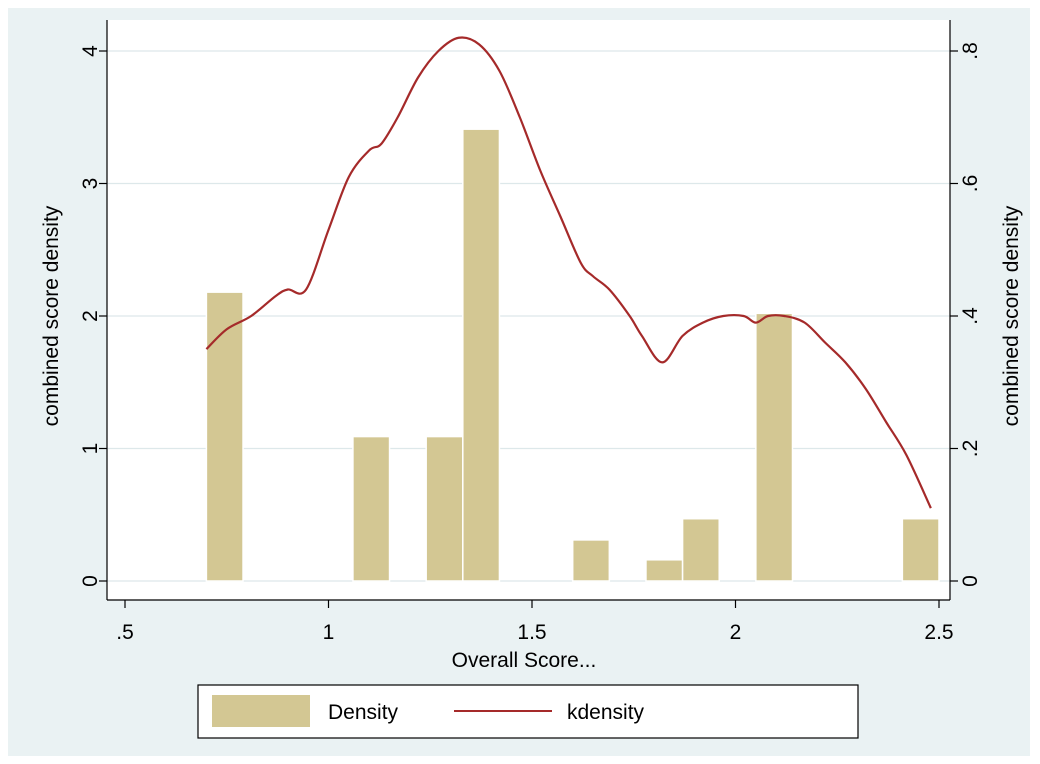  Describe the element at coordinates (90, 51) in the screenshot. I see `y-left-tick-label-4: 4` at that location.